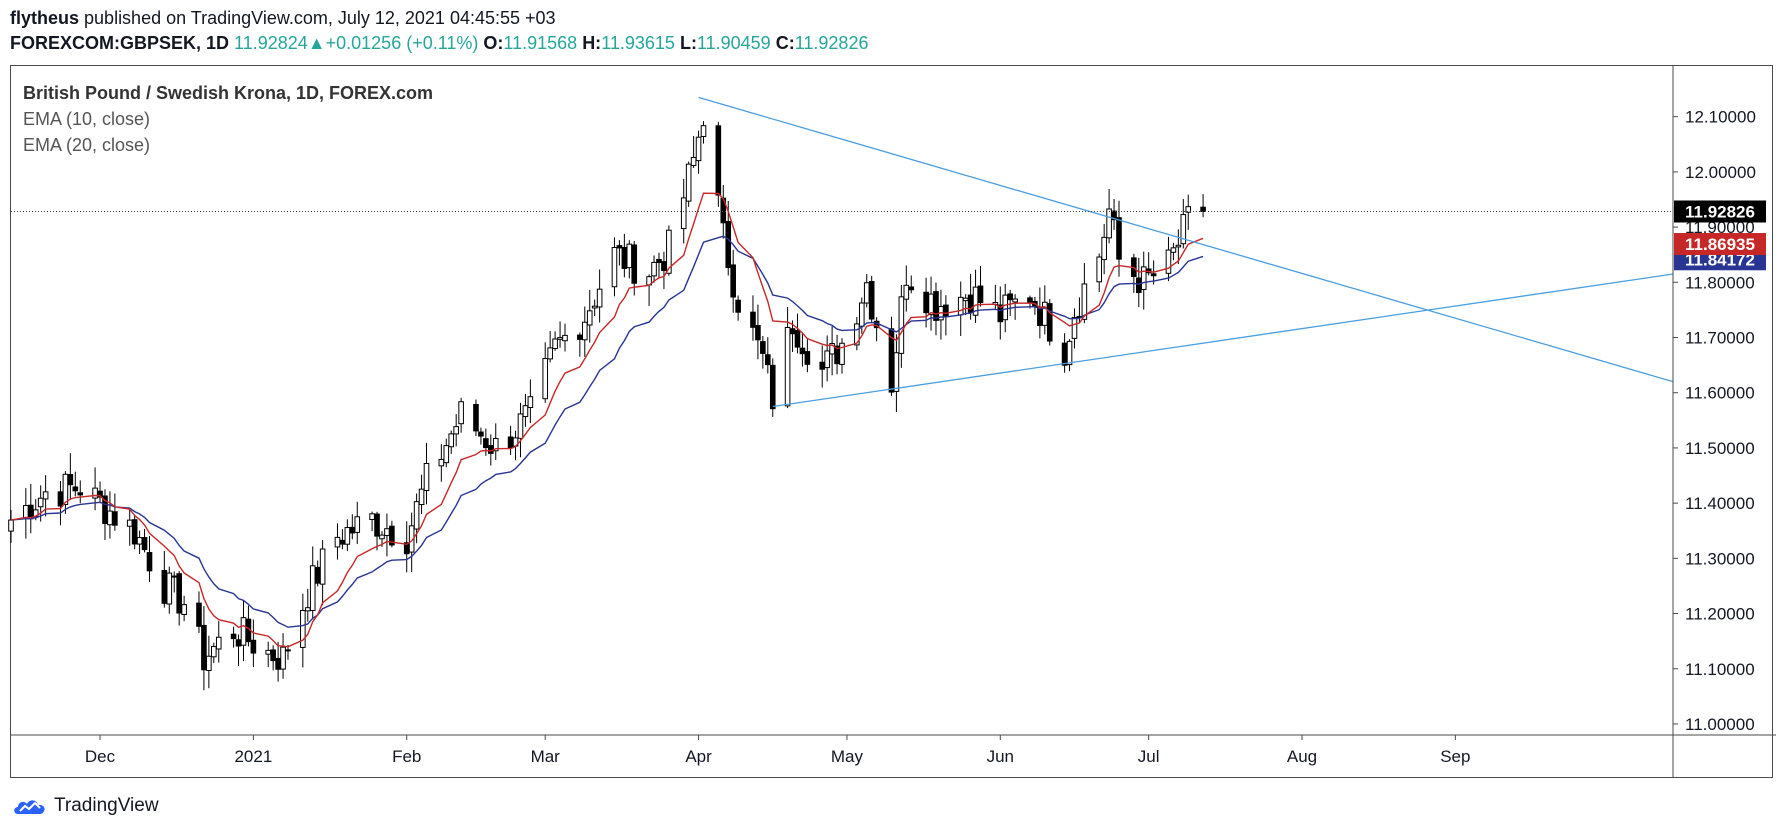 The image size is (1783, 833). Describe the element at coordinates (87, 145) in the screenshot. I see `legend-ema20: EMA (20, close)` at that location.